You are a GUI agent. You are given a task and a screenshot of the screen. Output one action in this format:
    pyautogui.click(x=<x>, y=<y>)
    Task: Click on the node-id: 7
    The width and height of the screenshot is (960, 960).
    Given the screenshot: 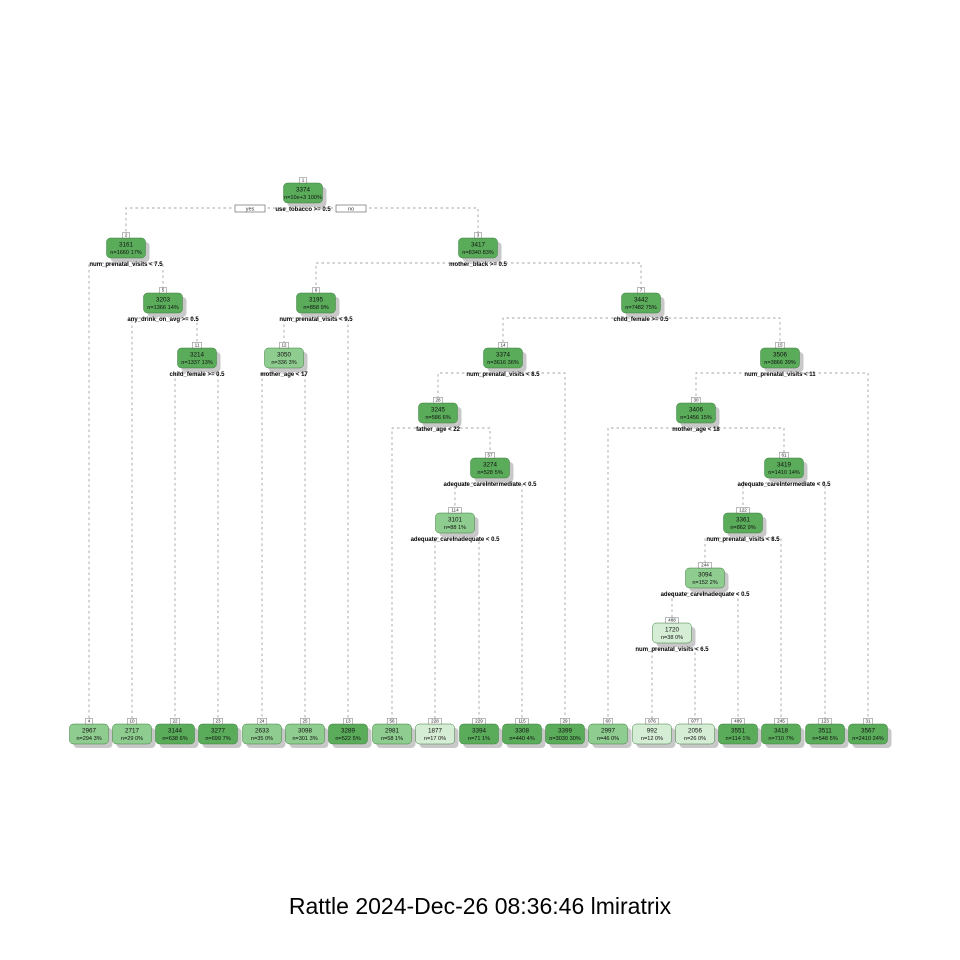 What is the action you would take?
    pyautogui.click(x=641, y=290)
    